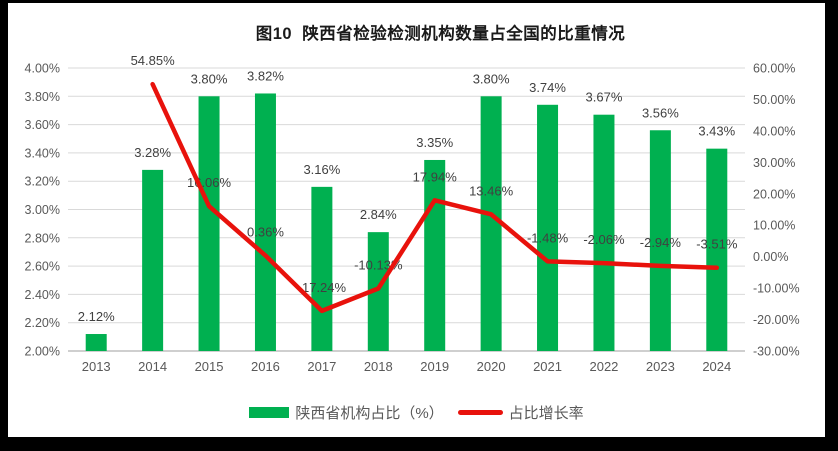 The height and width of the screenshot is (451, 838). Describe the element at coordinates (716, 131) in the screenshot. I see `bar-label: 3.43%` at that location.